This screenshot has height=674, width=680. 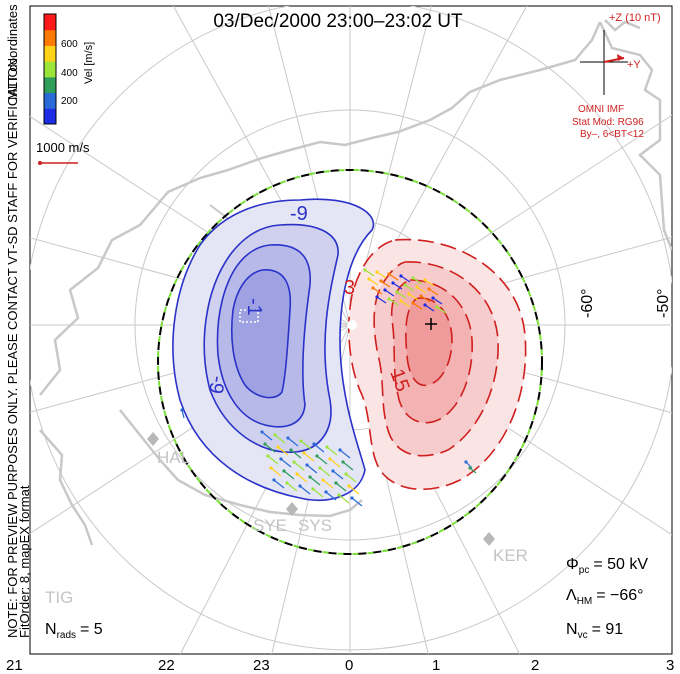 What do you see at coordinates (12, 52) in the screenshot?
I see `mlt-coordinates-label: MLT coordinates` at bounding box center [12, 52].